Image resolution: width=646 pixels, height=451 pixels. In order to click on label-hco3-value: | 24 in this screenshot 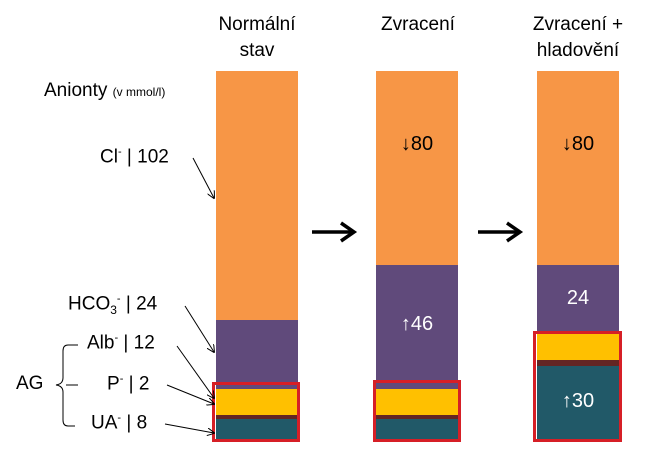, I will do `click(141, 304)`.